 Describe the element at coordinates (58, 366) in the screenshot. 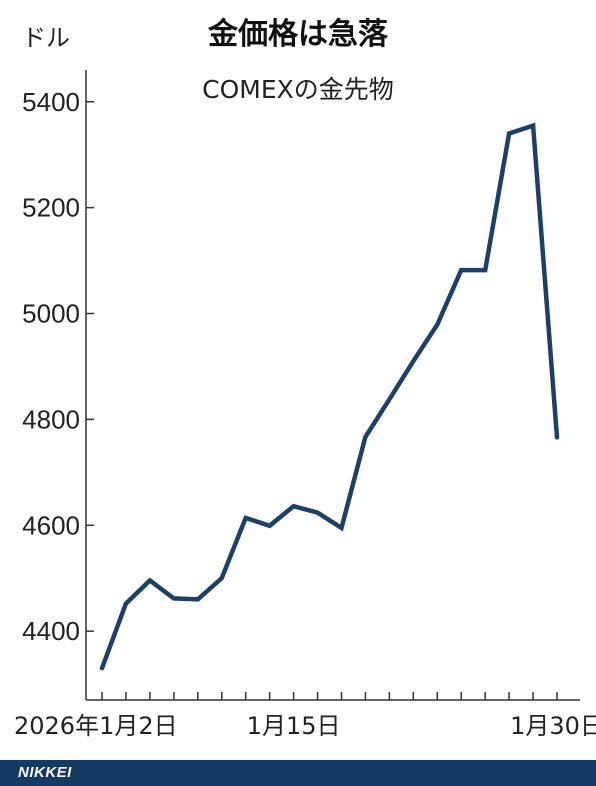

I see `y-axis-ticks: 4400 4600 4800 5000 5200 5400` at that location.